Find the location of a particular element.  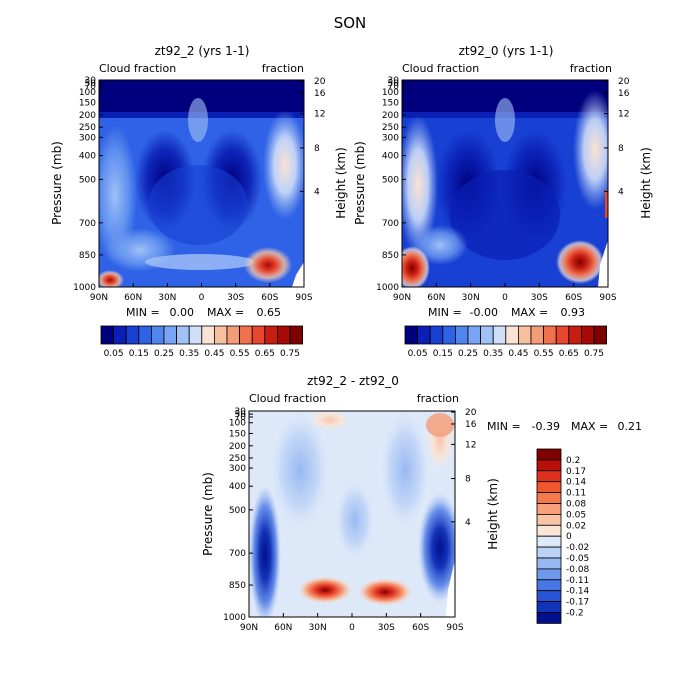

colorbar-label: 0.08 is located at coordinates (576, 505).